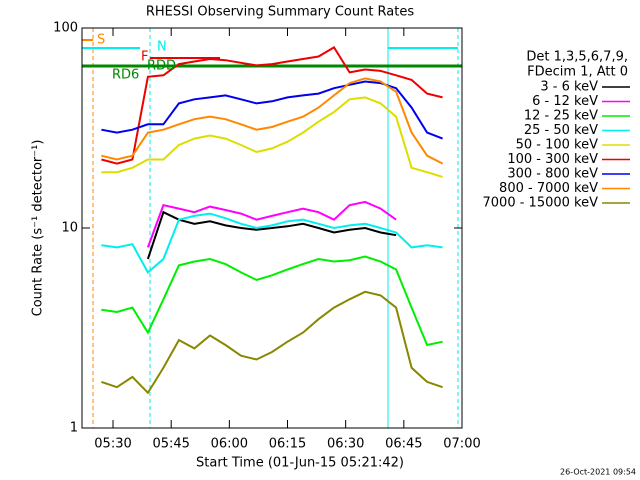 Image resolution: width=640 pixels, height=480 pixels. Describe the element at coordinates (569, 87) in the screenshot. I see `legend-label: 3 - 6 keV` at that location.